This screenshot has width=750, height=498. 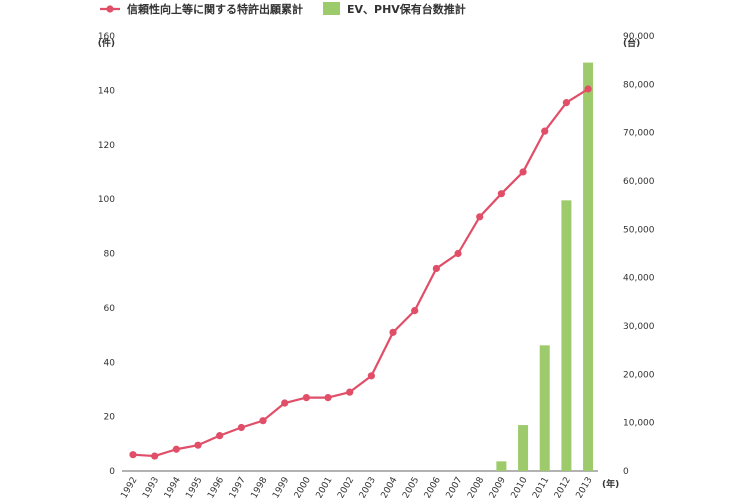 I want to click on right-tick-label: 40,000, so click(x=639, y=279).